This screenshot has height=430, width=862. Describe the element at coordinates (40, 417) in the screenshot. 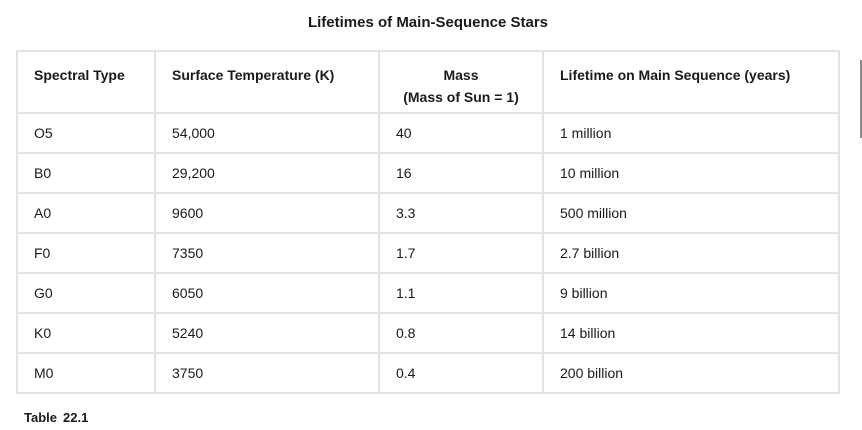

I see `caption-label: Table` at that location.